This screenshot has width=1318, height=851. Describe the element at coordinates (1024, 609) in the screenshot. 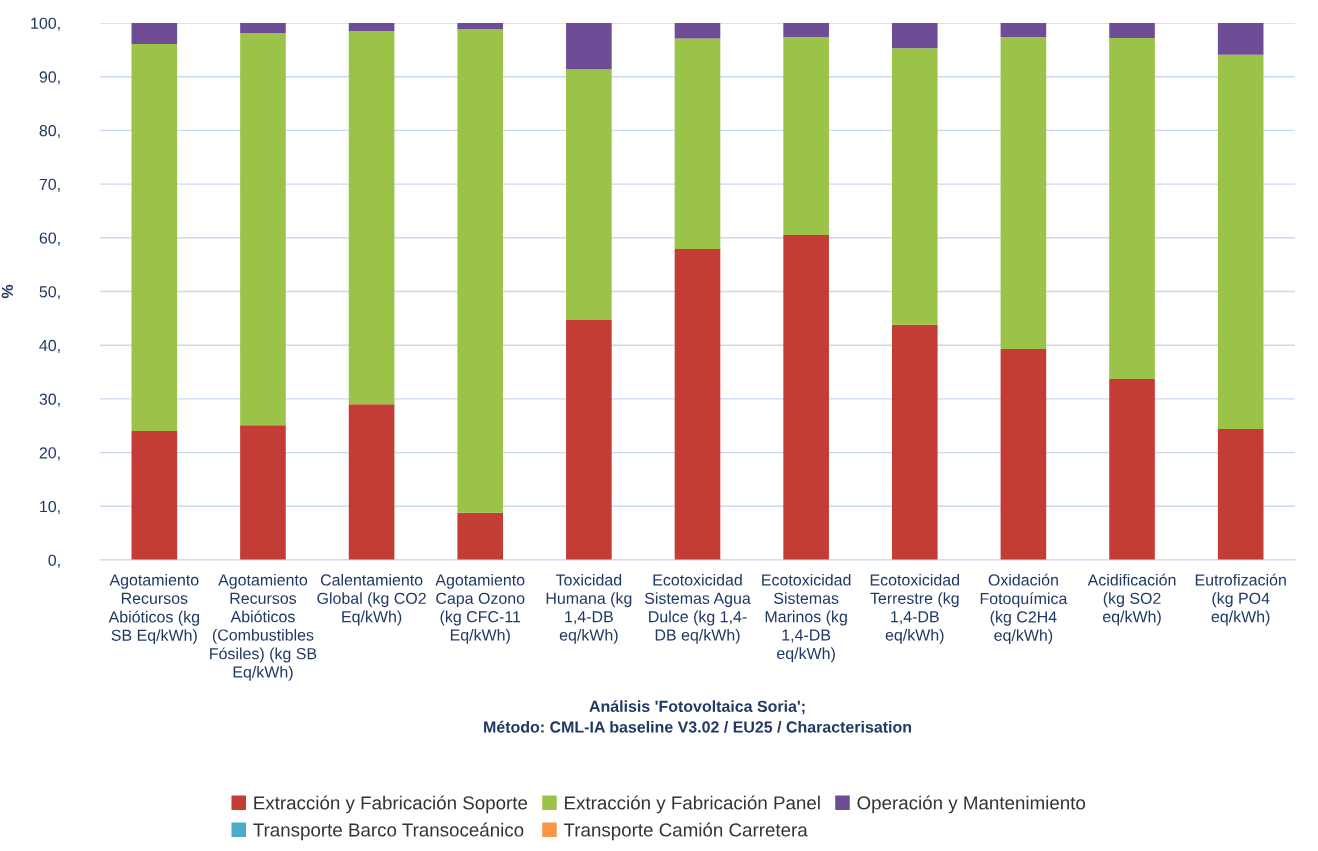

I see `x-tick-label: Oxidación Fotoquímica (kg C2H4 eq/kWh)` at that location.